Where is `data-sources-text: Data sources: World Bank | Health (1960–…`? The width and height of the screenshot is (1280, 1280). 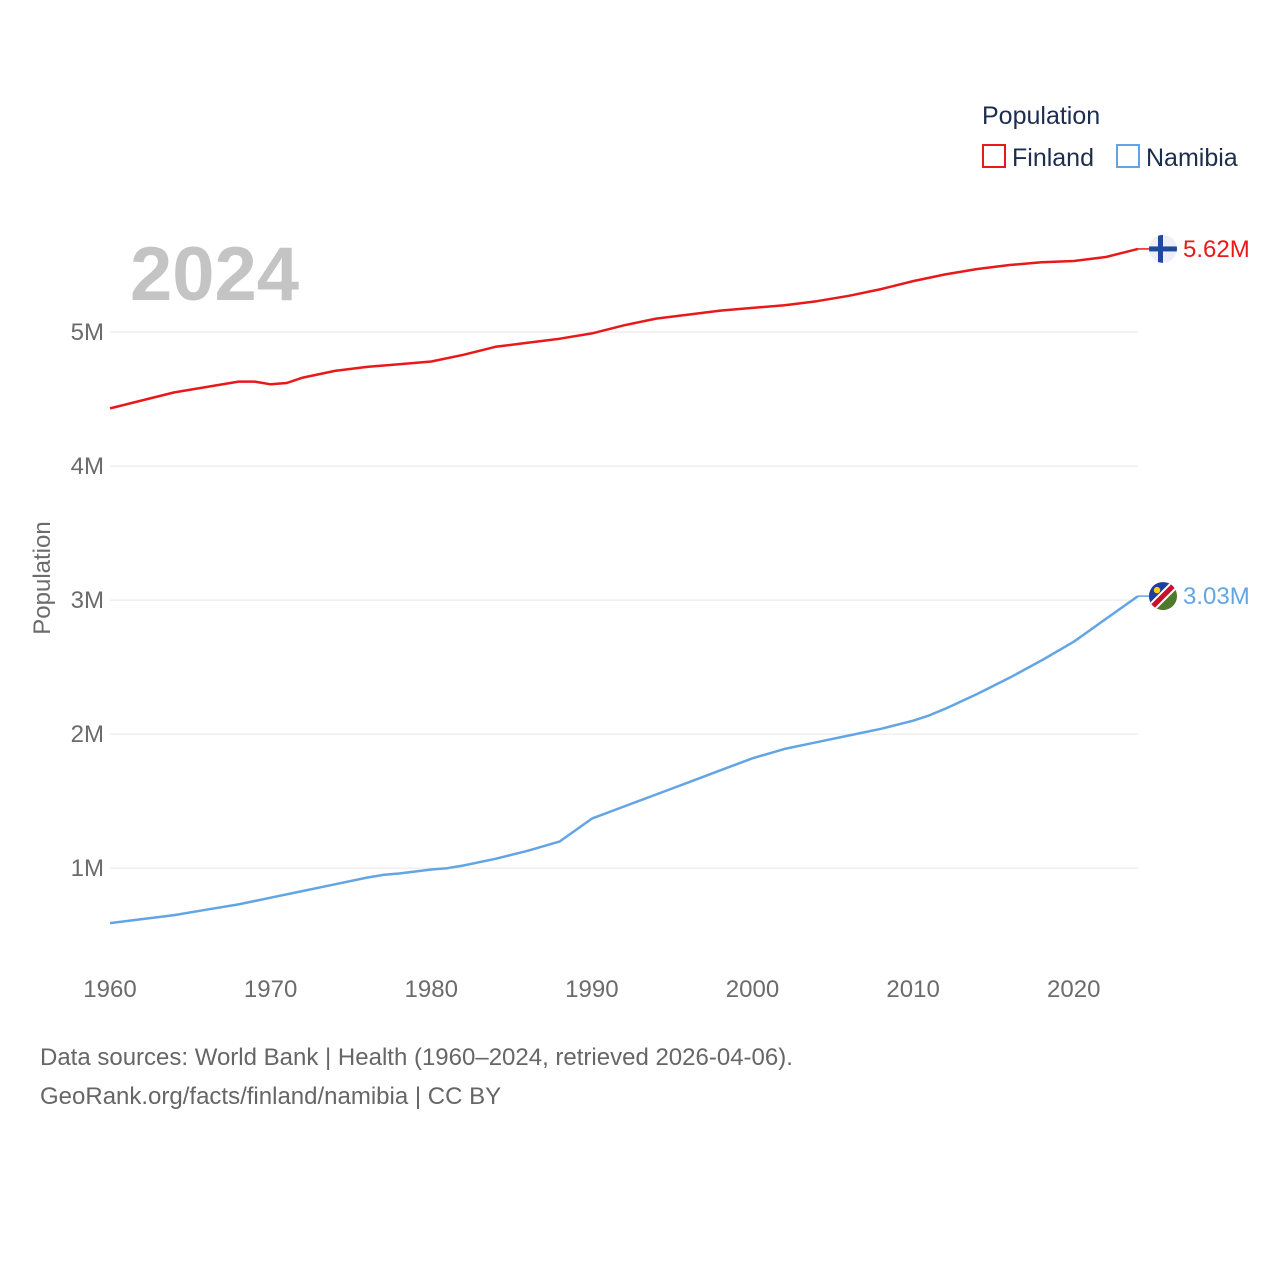 data-sources-text: Data sources: World Bank | Health (1960–… is located at coordinates (416, 1057).